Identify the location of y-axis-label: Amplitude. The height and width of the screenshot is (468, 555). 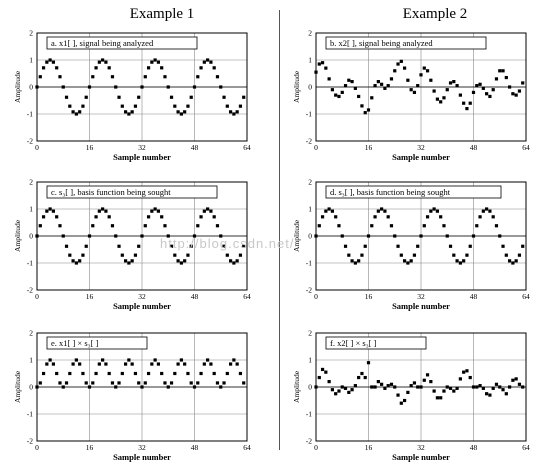
(17, 235).